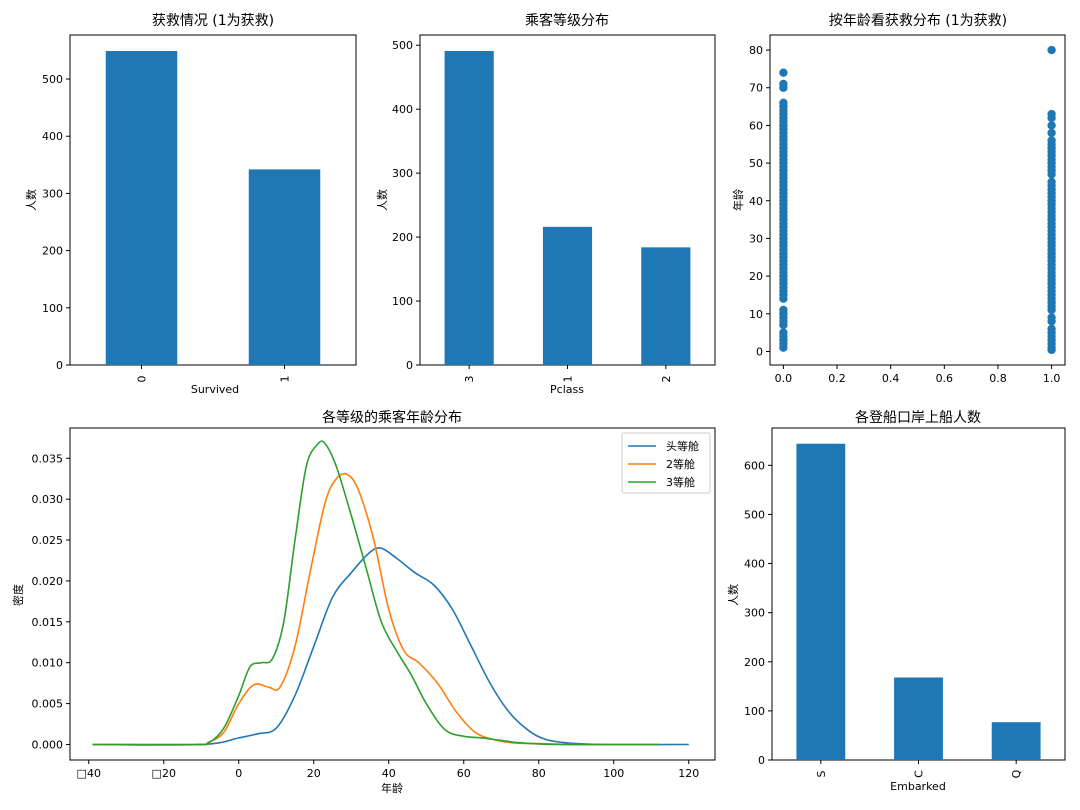 The height and width of the screenshot is (810, 1080). What do you see at coordinates (48, 581) in the screenshot?
I see `y-tick-label: 0.020` at bounding box center [48, 581].